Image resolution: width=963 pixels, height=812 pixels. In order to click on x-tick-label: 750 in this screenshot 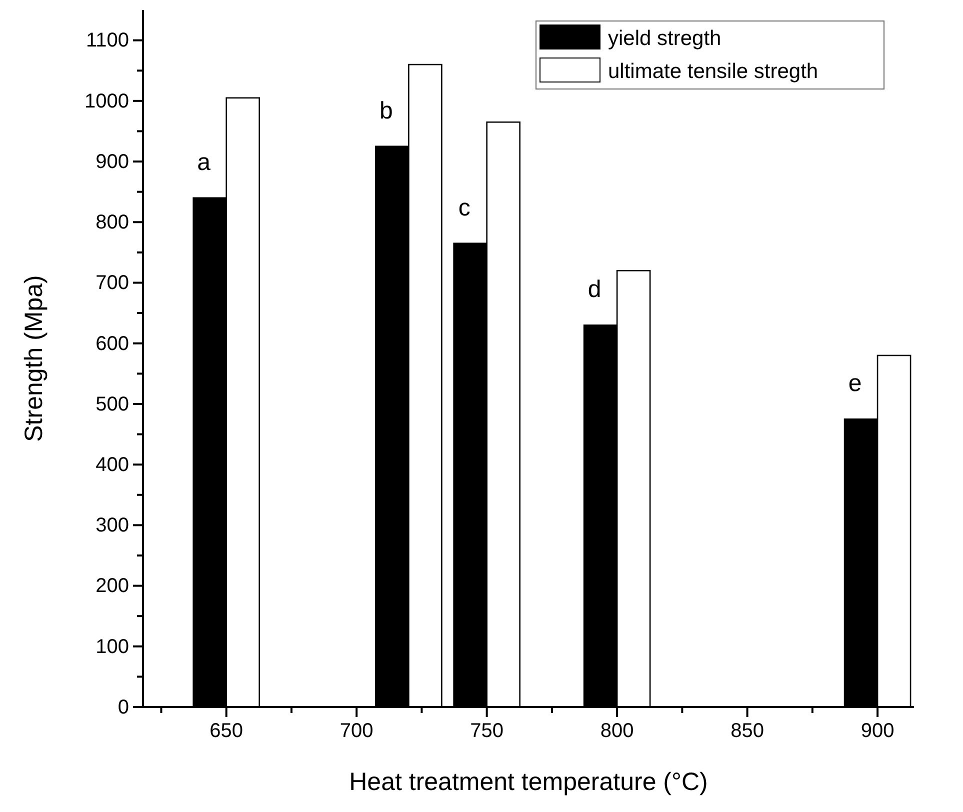, I will do `click(487, 731)`.